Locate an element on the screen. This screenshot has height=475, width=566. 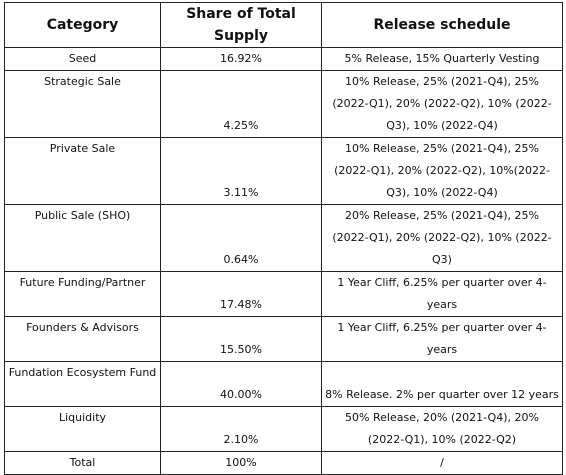
share-cell: 2.10% is located at coordinates (241, 429).